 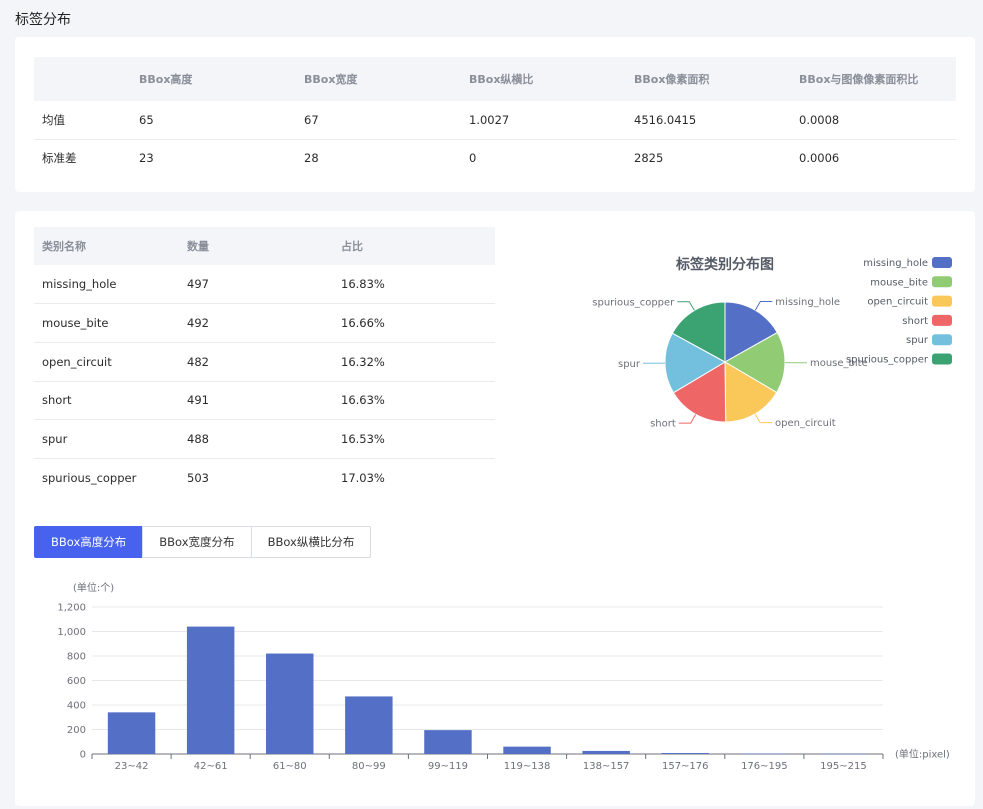 I want to click on table-cell: 488, so click(x=264, y=439).